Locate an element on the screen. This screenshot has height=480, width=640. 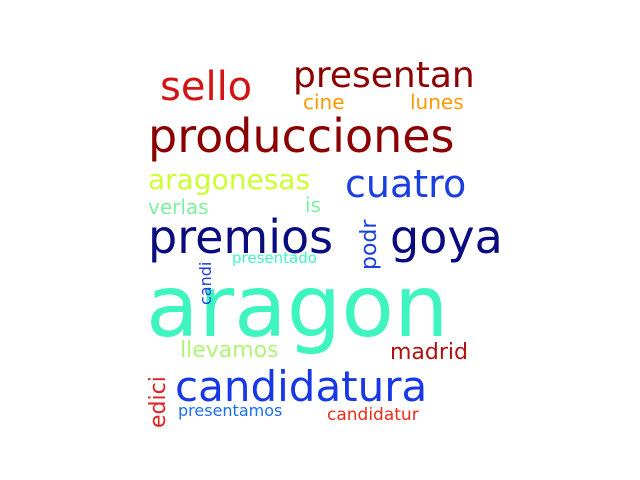
word-cine: cine is located at coordinates (324, 102).